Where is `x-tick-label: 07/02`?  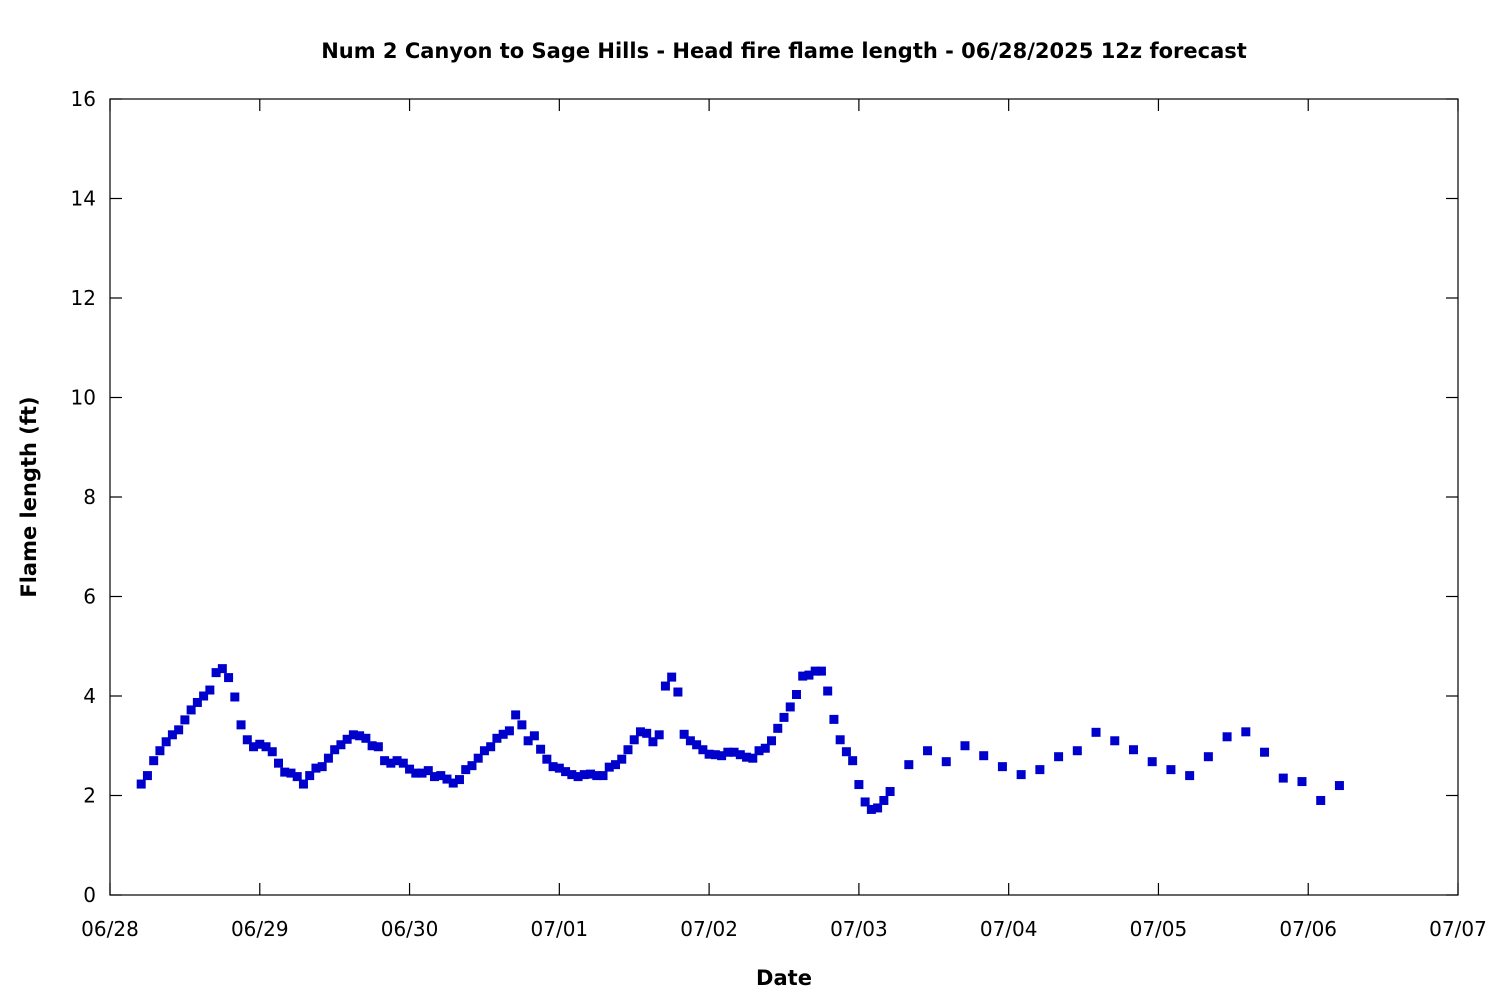 x-tick-label: 07/02 is located at coordinates (709, 929).